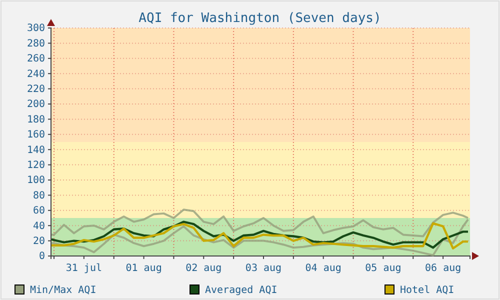 The image size is (500, 300). Describe the element at coordinates (35, 104) in the screenshot. I see `y-tick-label: 200` at that location.